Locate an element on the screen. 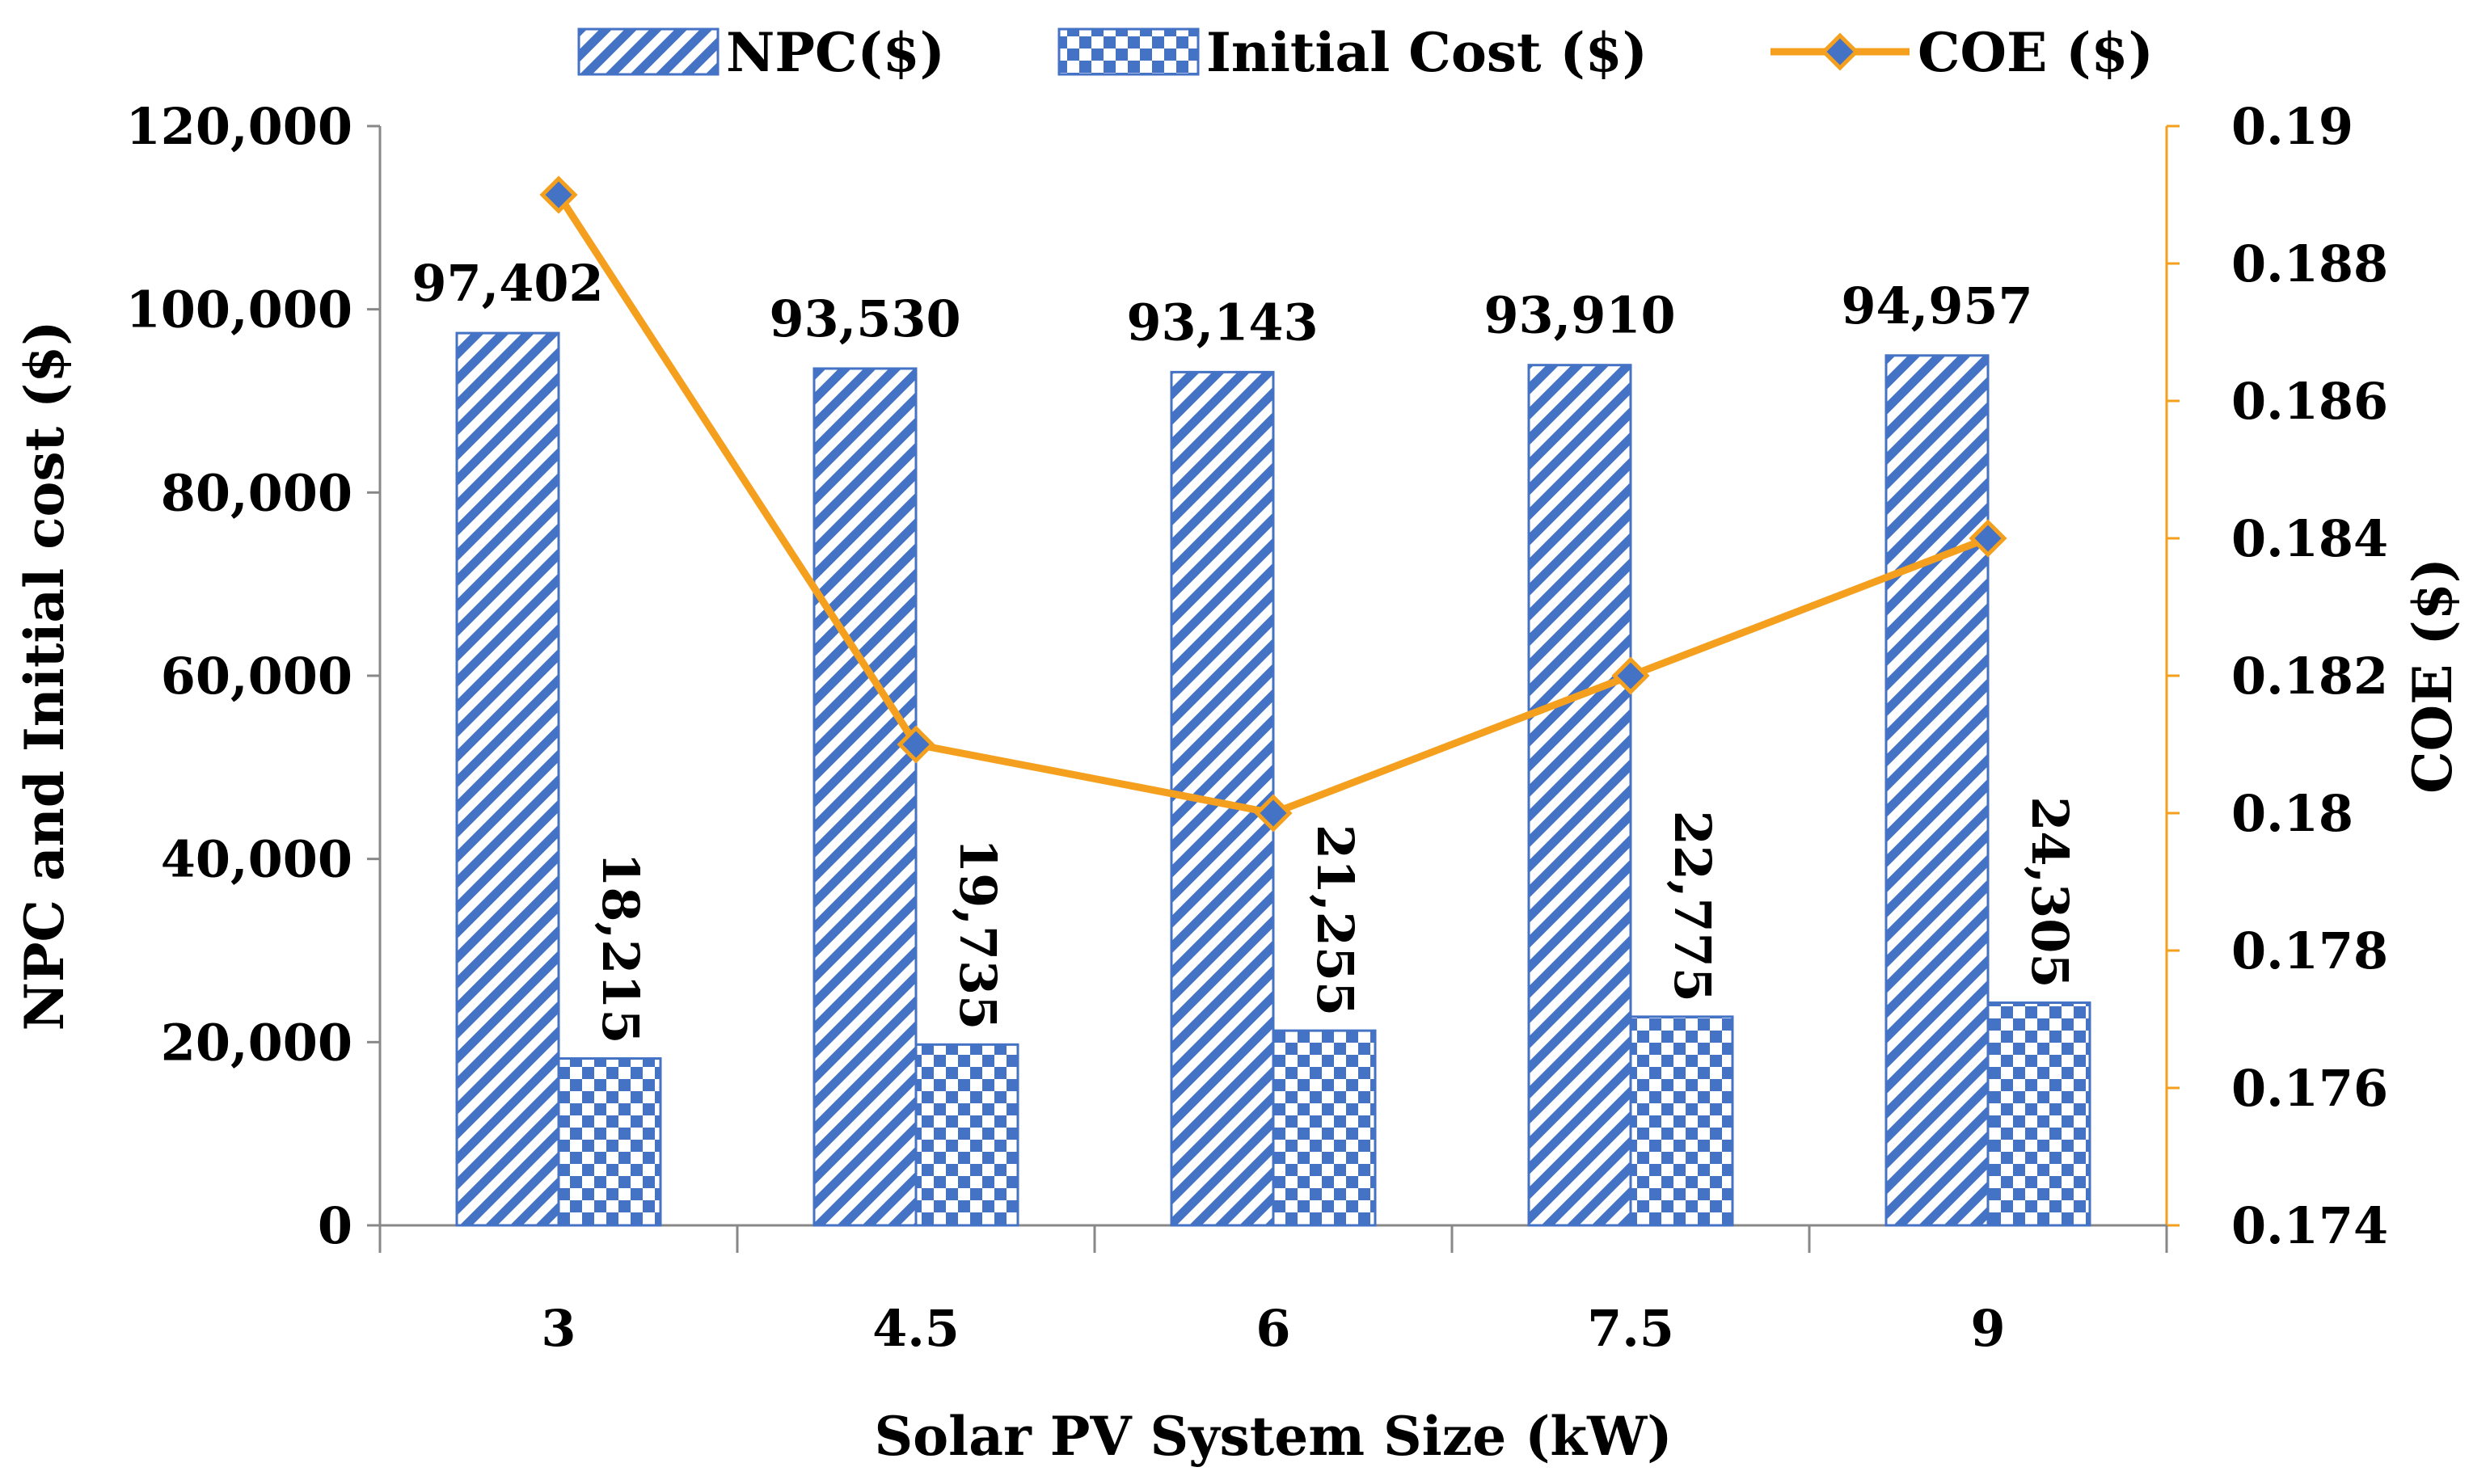 Image resolution: width=2490 pixels, height=1484 pixels. right-axis-tick-label: 0.182 is located at coordinates (2309, 676).